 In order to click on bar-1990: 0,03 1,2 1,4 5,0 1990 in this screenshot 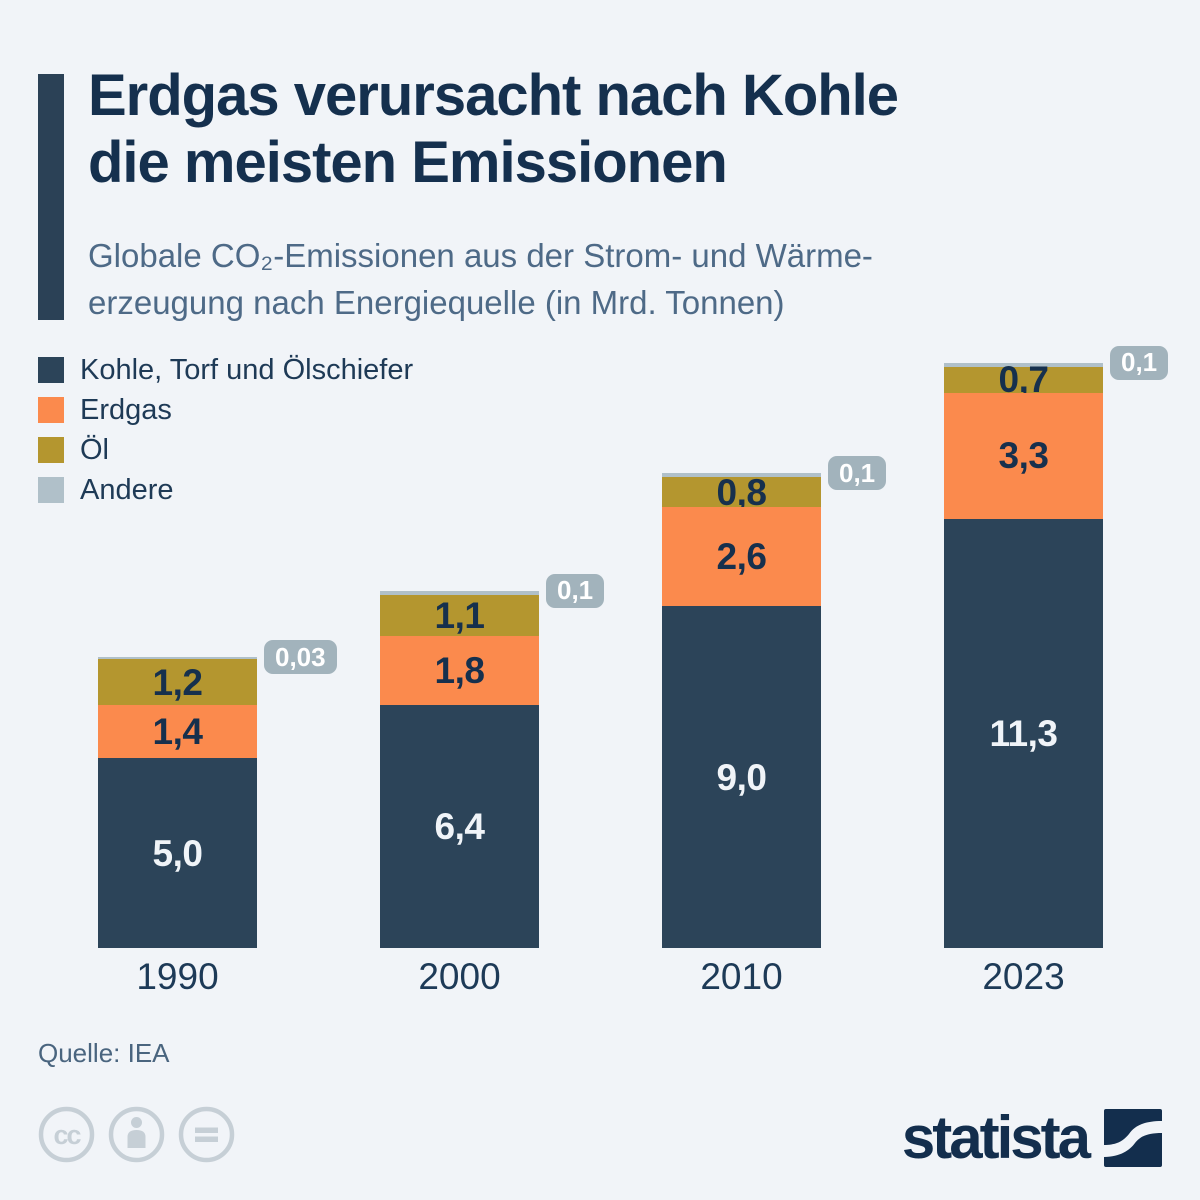, I will do `click(217, 818)`.